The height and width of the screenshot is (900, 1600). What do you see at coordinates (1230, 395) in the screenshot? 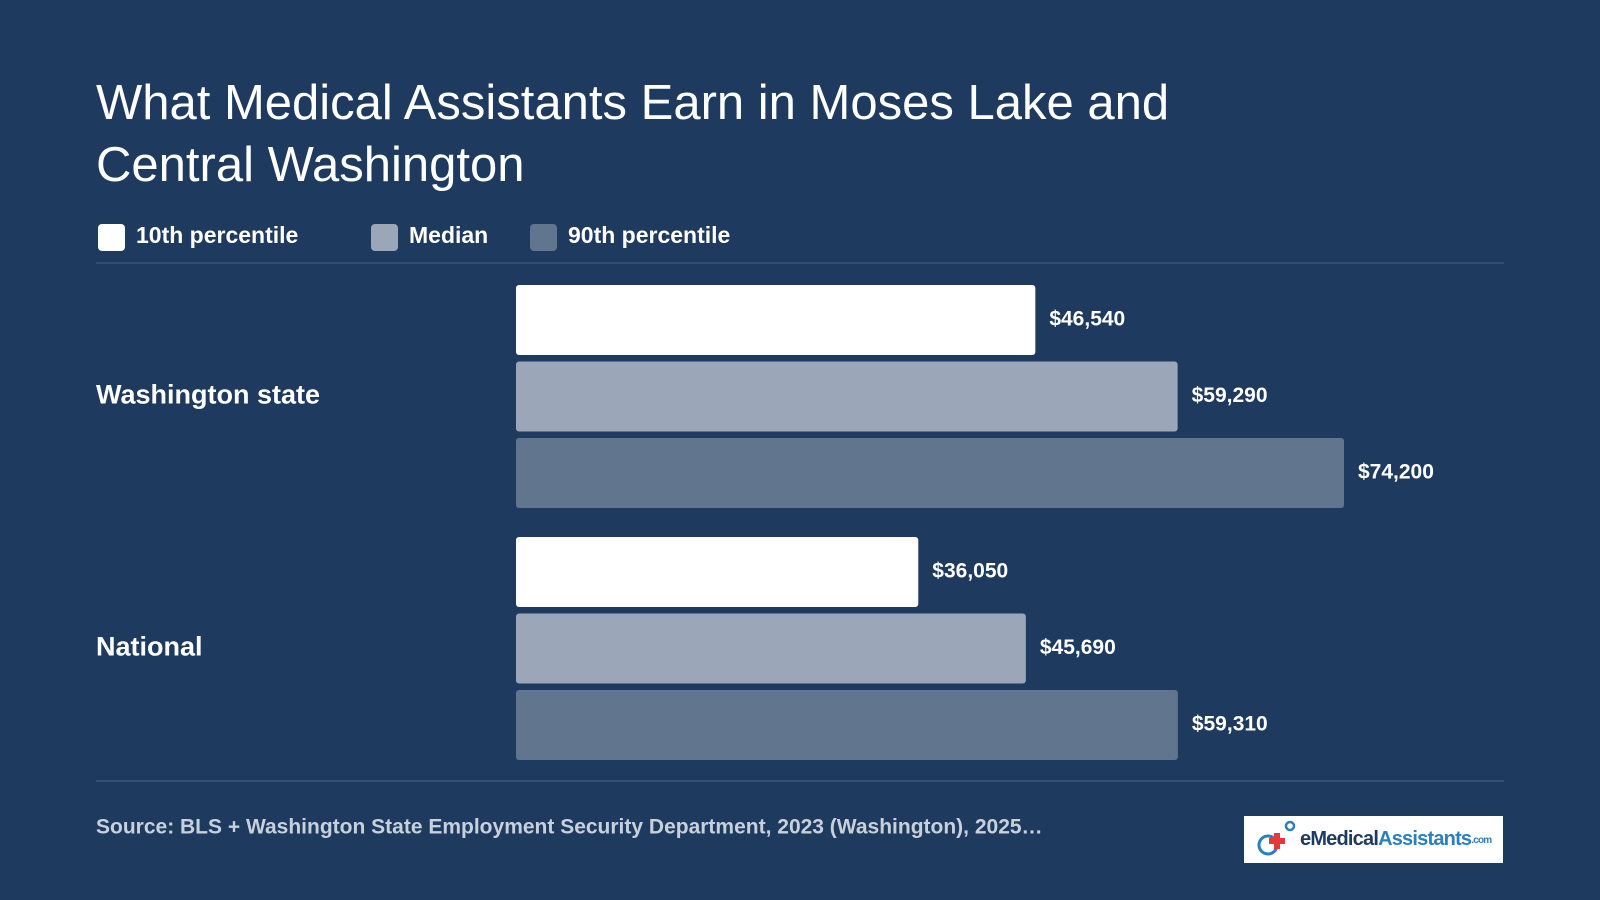
I see `value-label: $59,290` at bounding box center [1230, 395].